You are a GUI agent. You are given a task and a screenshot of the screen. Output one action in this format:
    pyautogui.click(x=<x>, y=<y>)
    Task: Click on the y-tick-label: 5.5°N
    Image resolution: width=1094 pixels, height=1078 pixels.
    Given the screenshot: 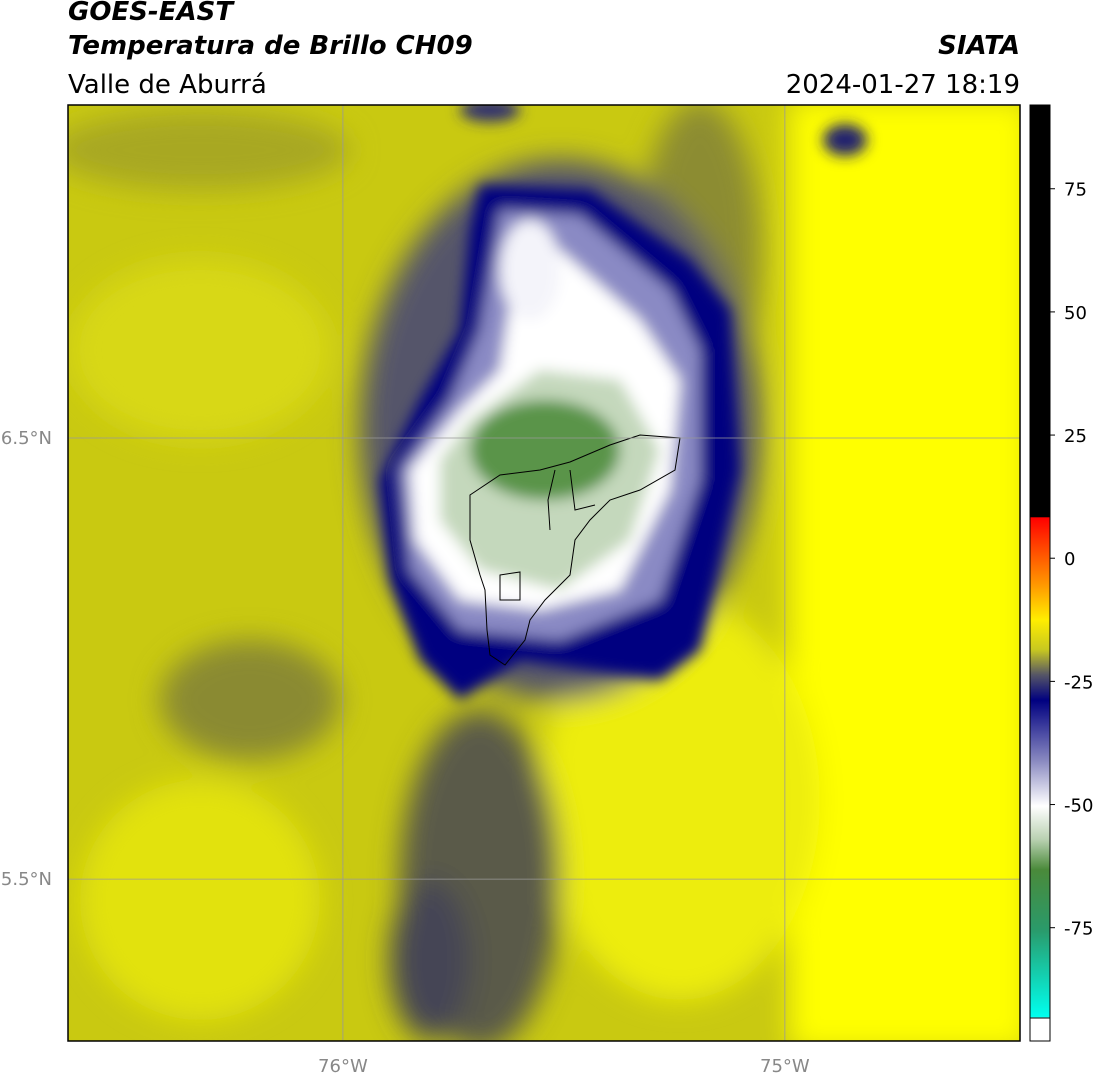 What is the action you would take?
    pyautogui.click(x=26, y=879)
    